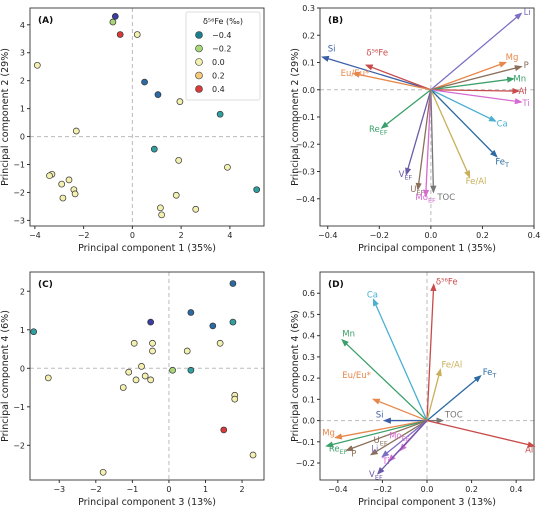 The height and width of the screenshot is (521, 550). I want to click on legend-label: 0.0, so click(218, 62).